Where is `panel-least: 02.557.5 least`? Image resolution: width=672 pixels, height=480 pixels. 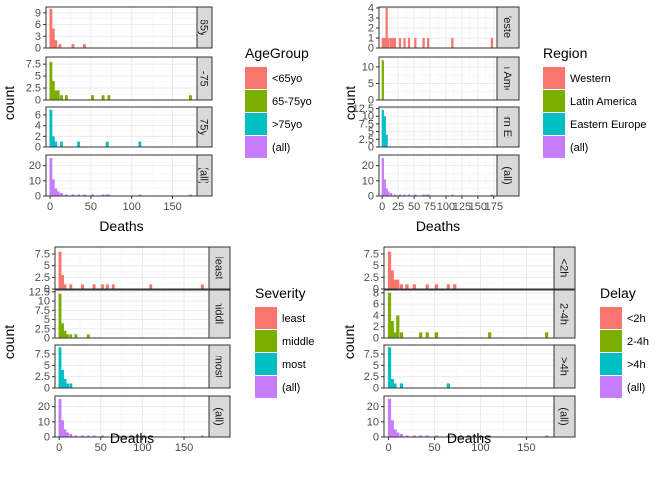 panel-least: 02.557.5 least is located at coordinates (133, 271).